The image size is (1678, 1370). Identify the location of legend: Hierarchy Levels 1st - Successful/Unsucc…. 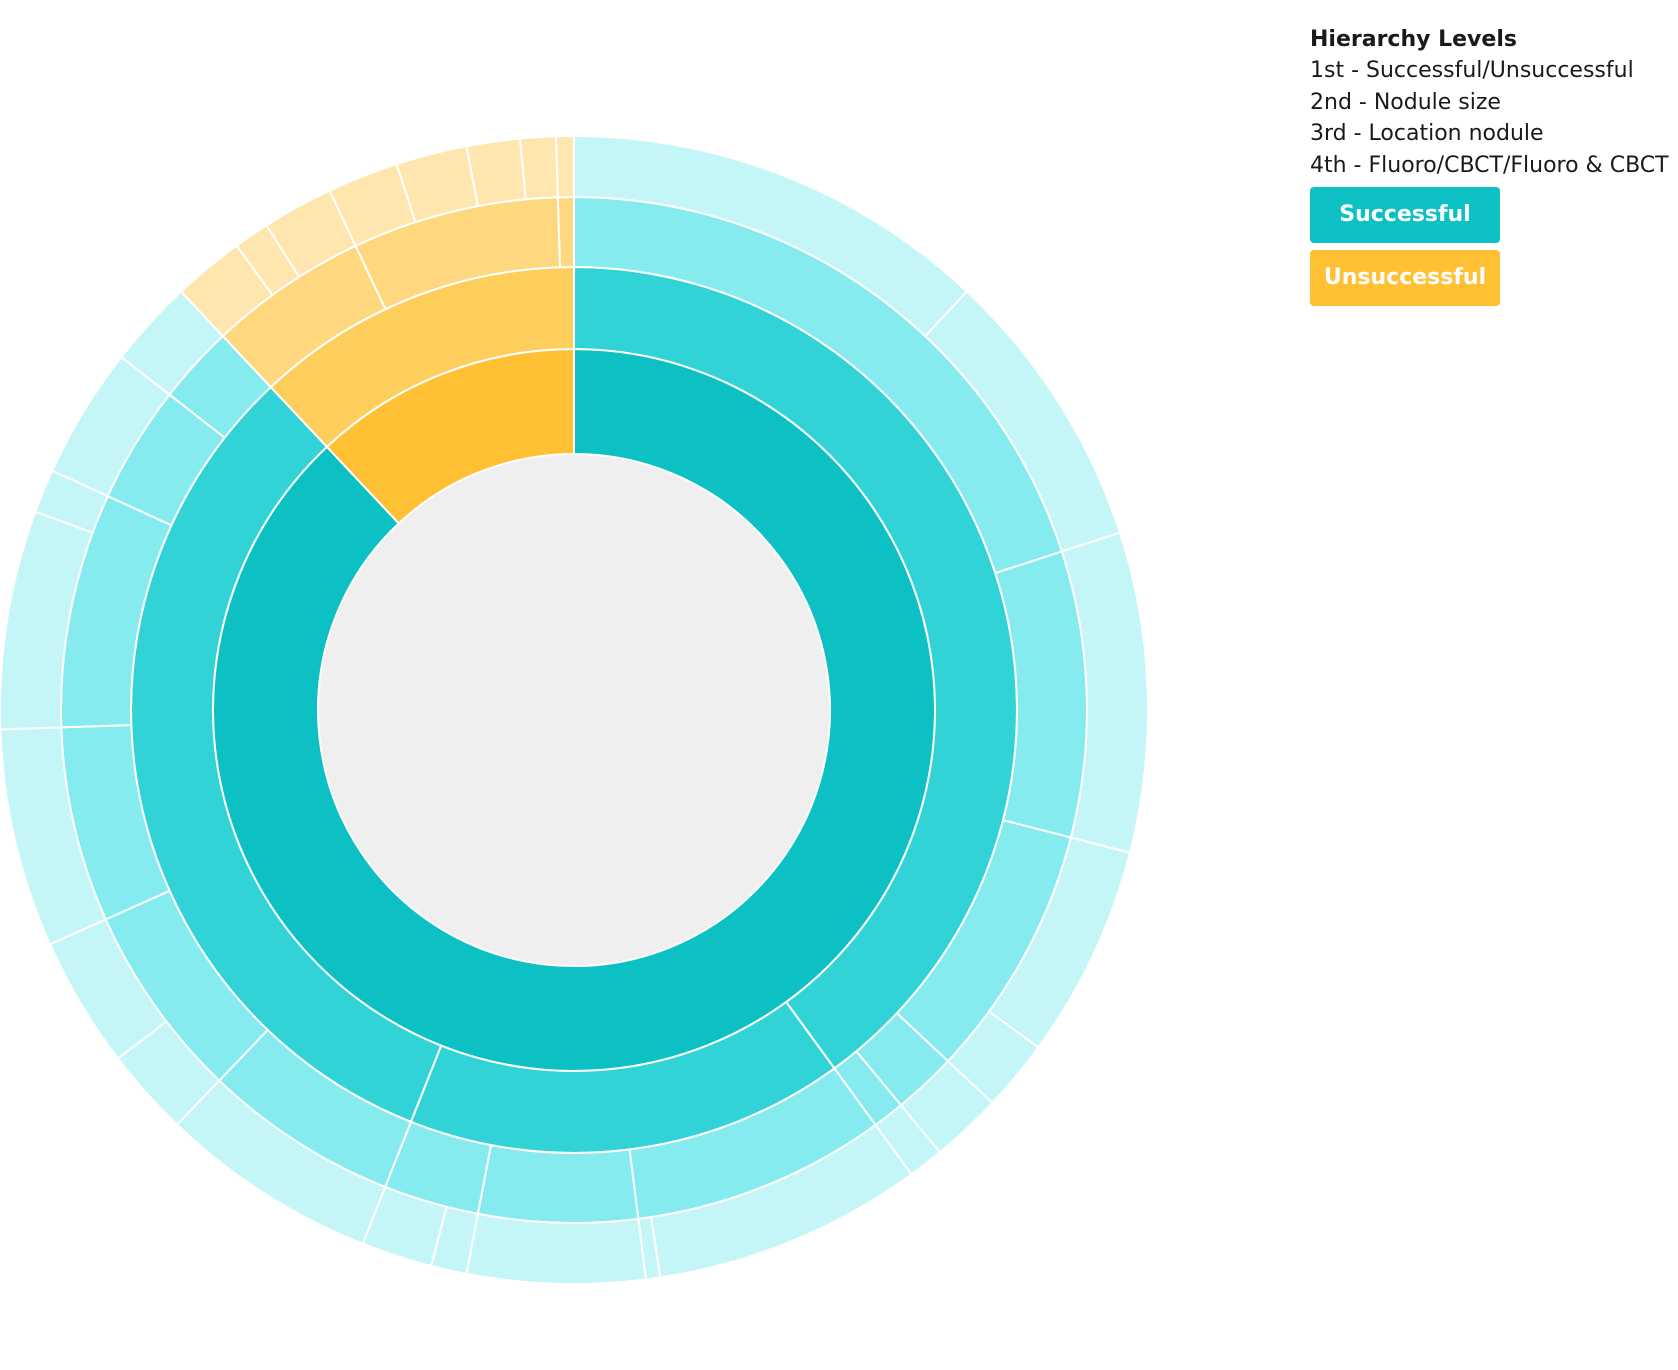
(1489, 165).